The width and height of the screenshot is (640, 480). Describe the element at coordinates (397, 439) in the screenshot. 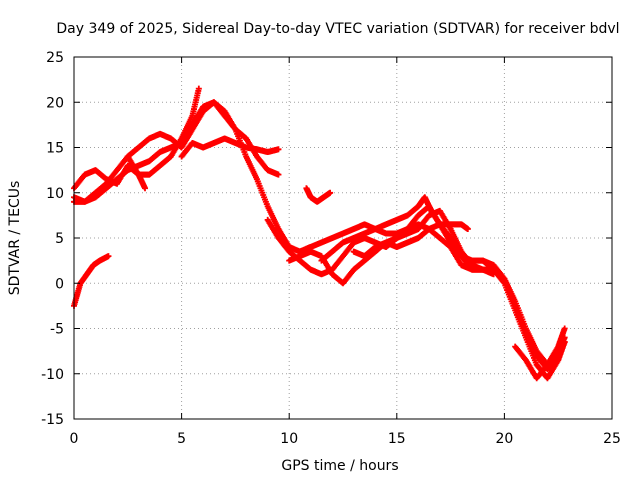

I see `x-tick-label: 15` at that location.